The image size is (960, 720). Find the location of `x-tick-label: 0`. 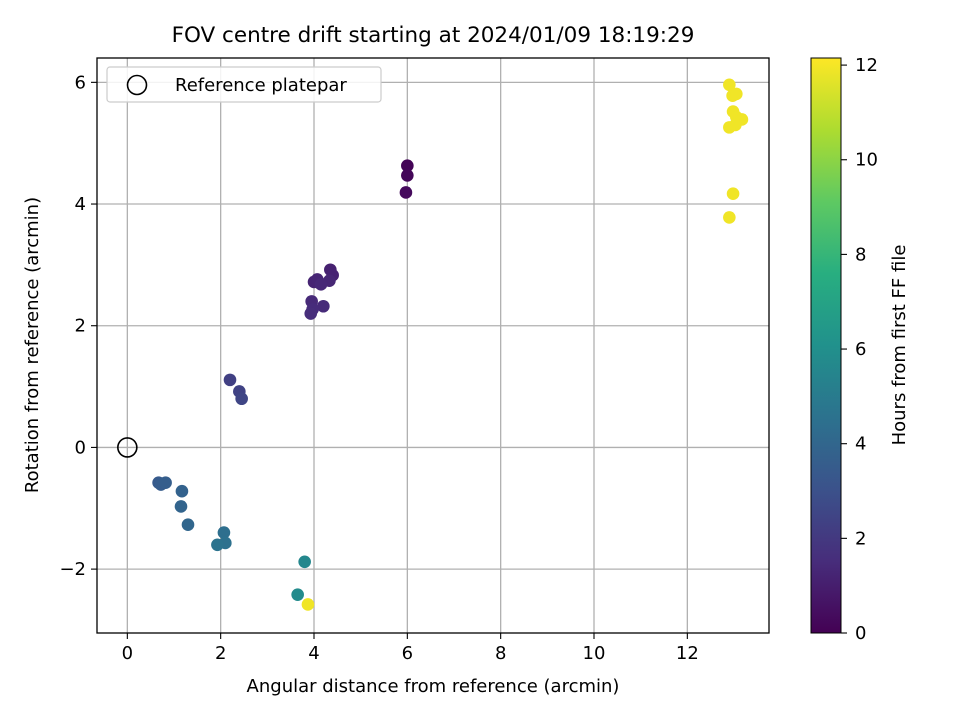

x-tick-label: 0 is located at coordinates (127, 653).